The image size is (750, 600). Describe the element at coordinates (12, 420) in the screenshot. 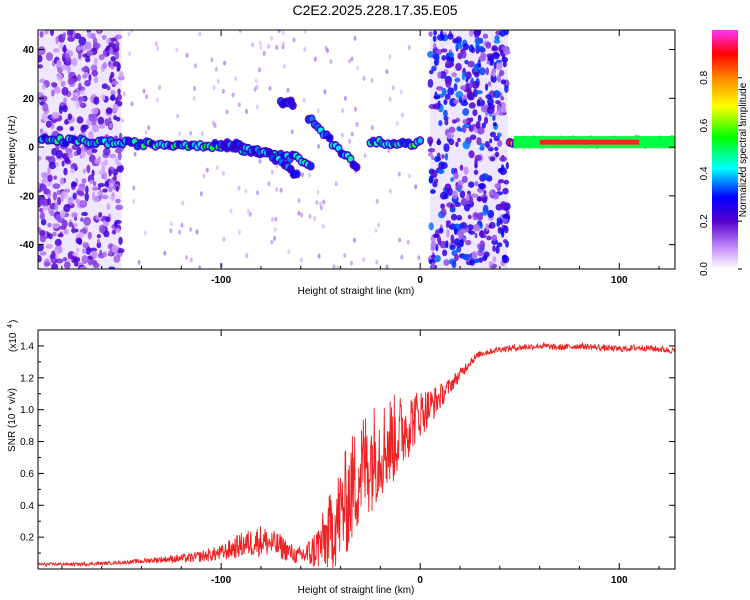

I see `bottom-y-axis-label: SNR (10 * v/v)` at that location.